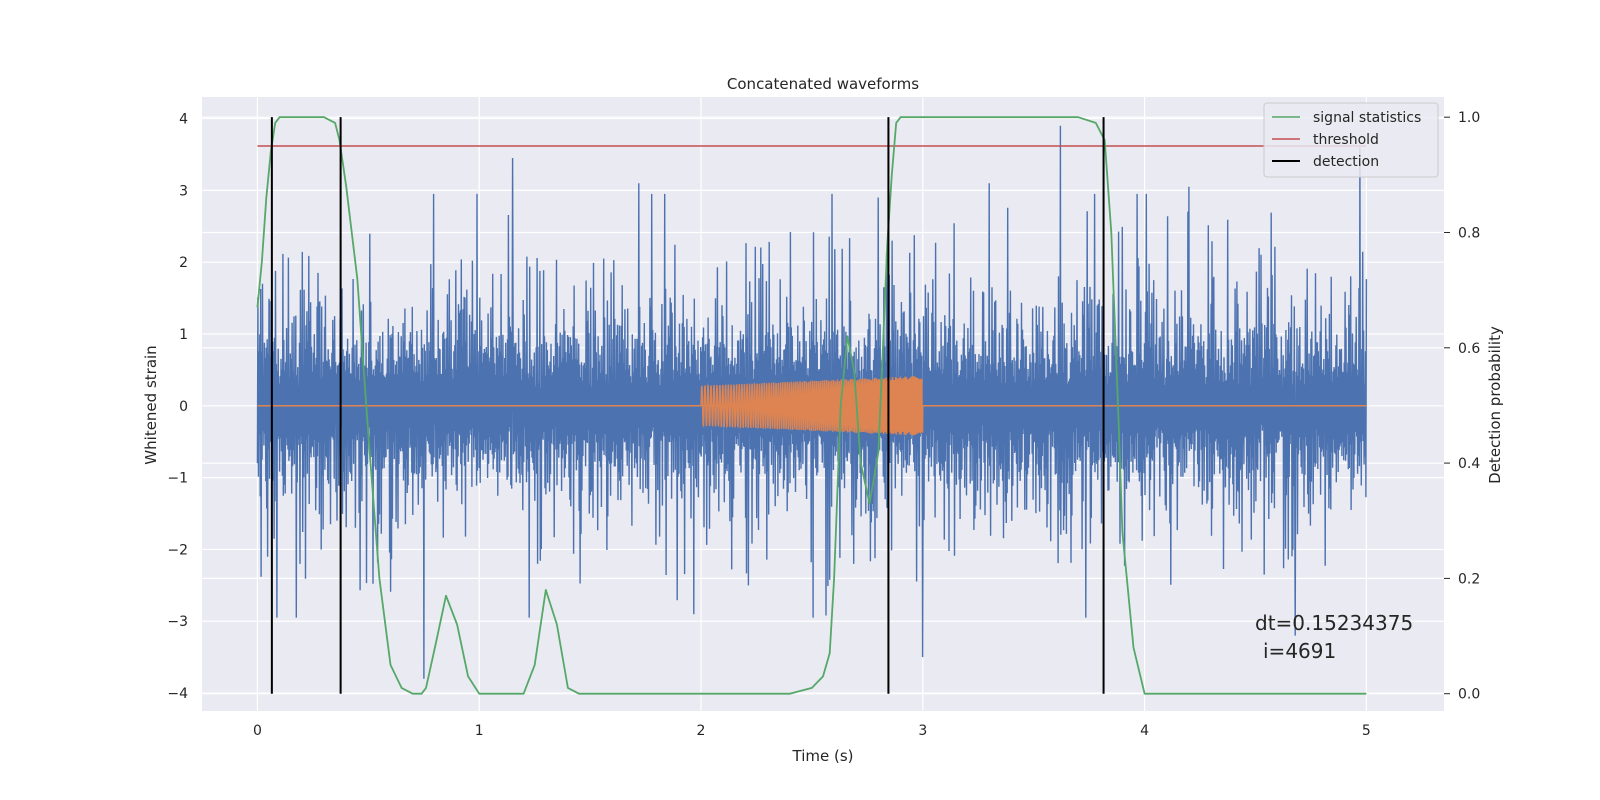  What do you see at coordinates (1346, 162) in the screenshot?
I see `legend-label-detection: detection` at bounding box center [1346, 162].